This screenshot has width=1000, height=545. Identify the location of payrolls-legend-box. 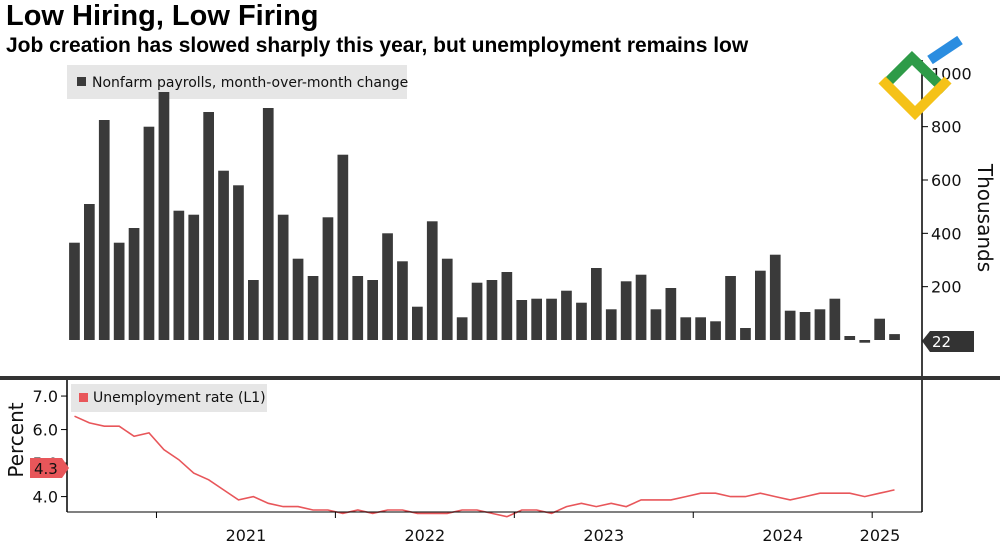
(237, 82).